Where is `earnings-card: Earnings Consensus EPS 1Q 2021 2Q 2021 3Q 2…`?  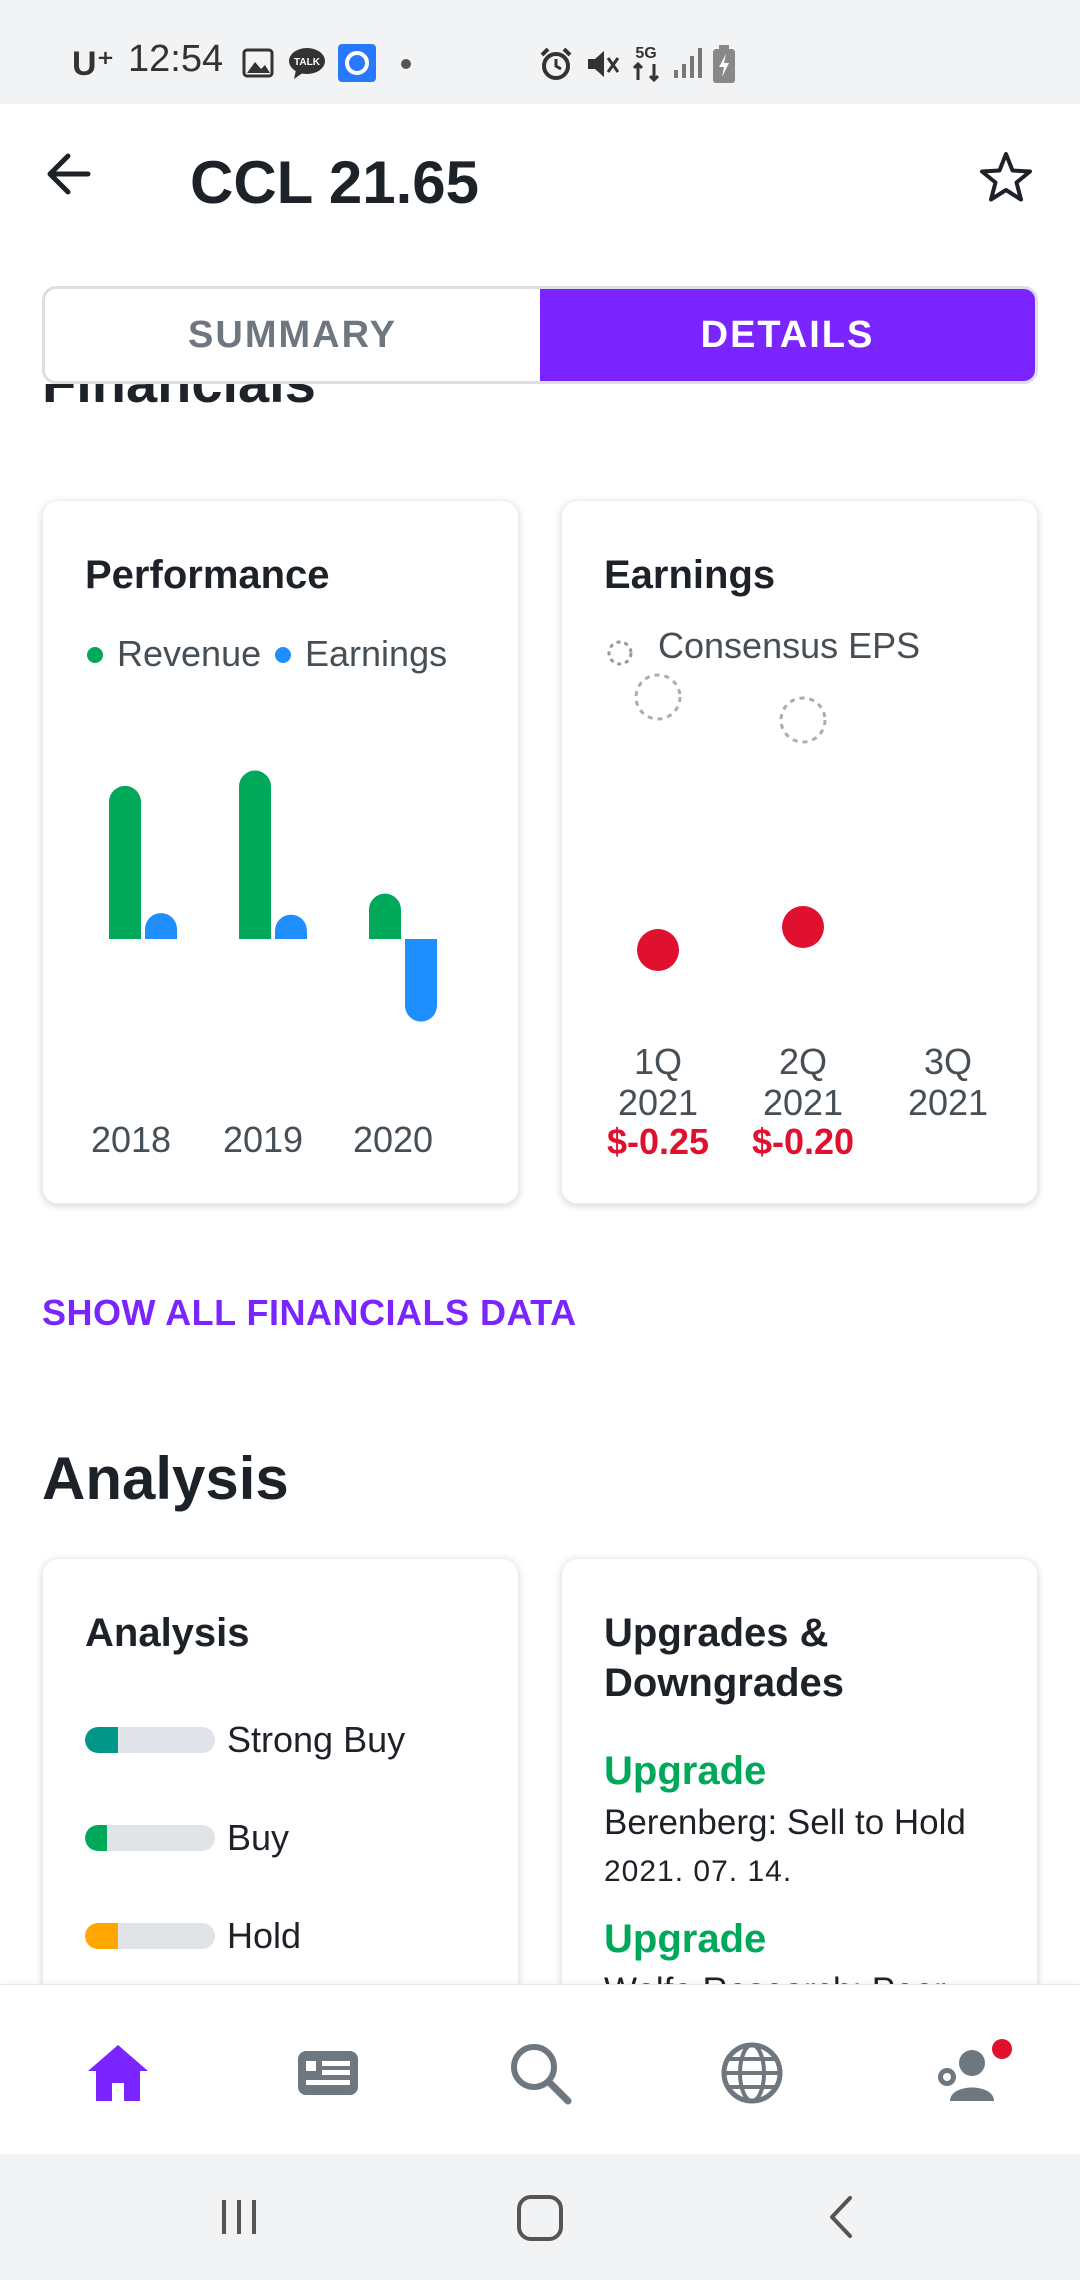
earnings-card: Earnings Consensus EPS 1Q 2021 2Q 2021 3Q 2… is located at coordinates (799, 852).